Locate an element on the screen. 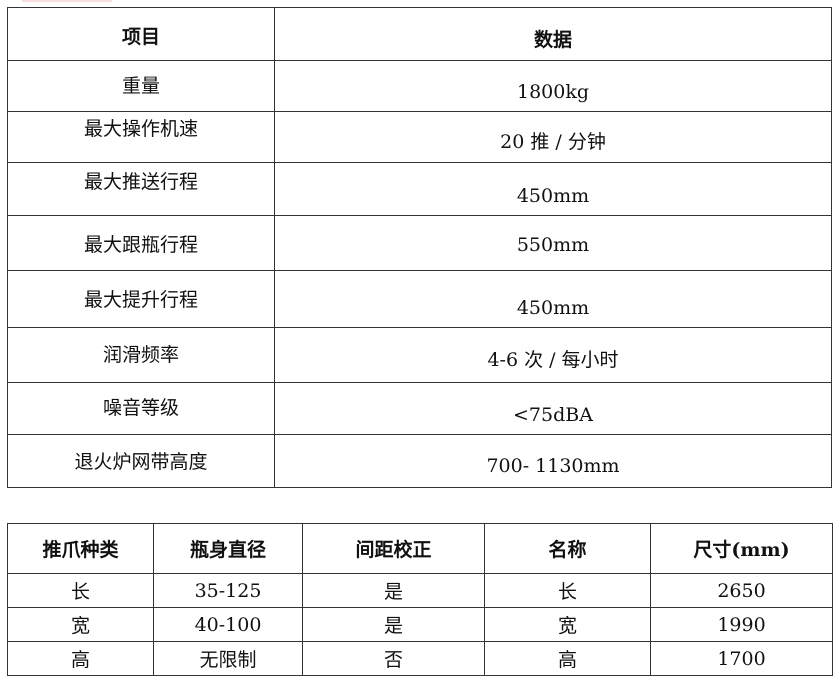 This screenshot has height=680, width=840. table-header-row: 项目 数据 is located at coordinates (419, 34).